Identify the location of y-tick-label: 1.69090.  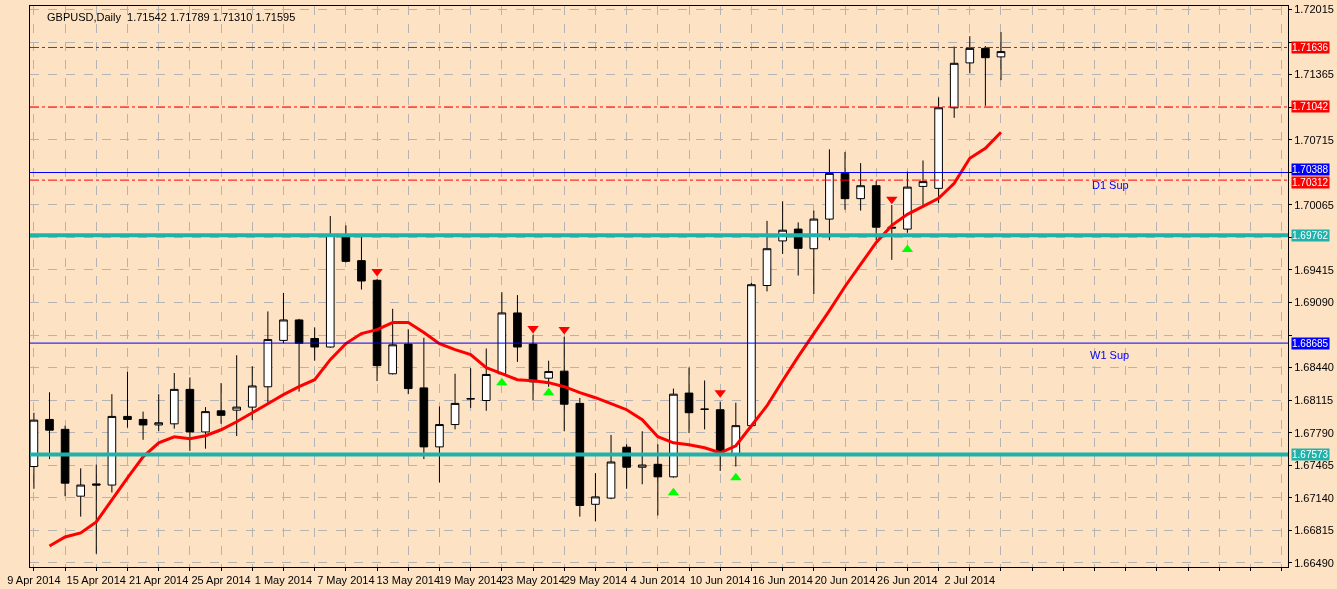
(1314, 302).